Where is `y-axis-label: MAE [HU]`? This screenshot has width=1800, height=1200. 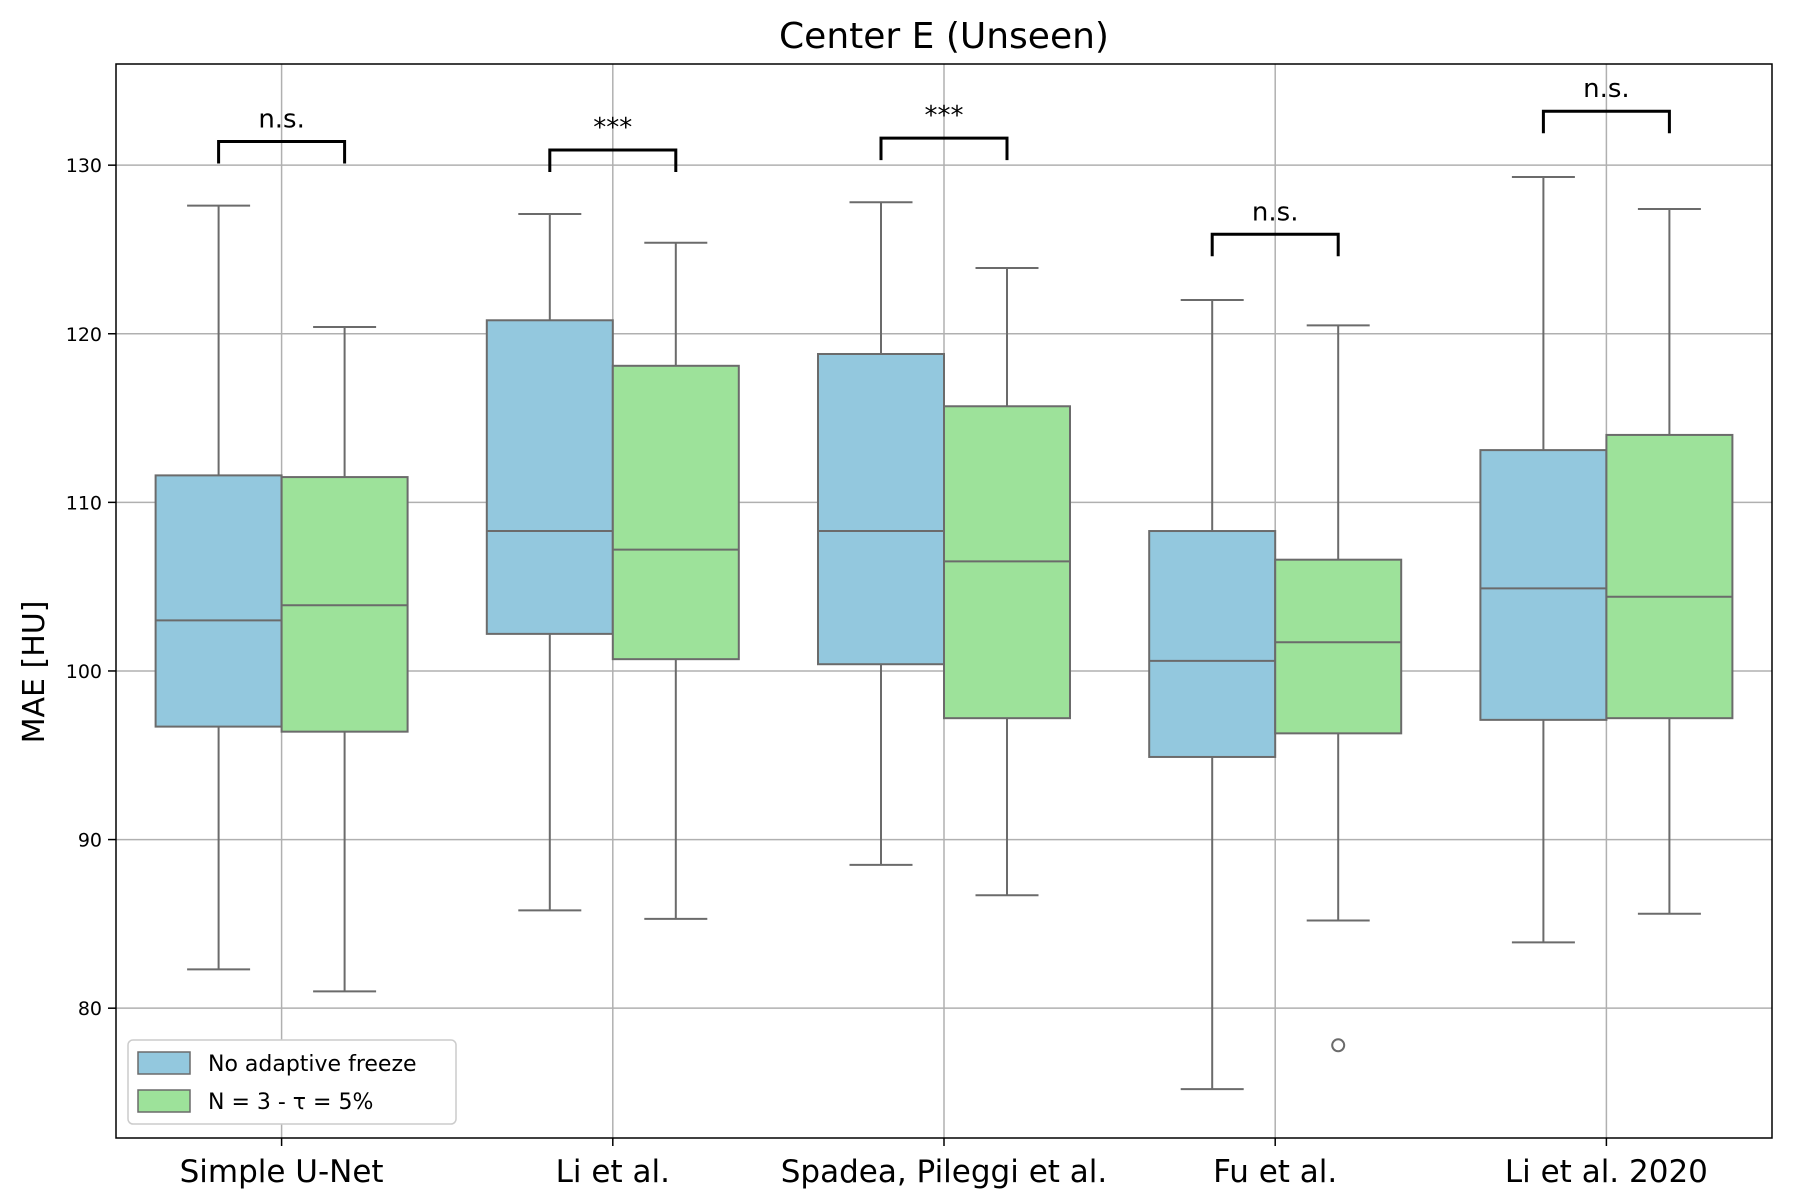
y-axis-label: MAE [HU] is located at coordinates (34, 672).